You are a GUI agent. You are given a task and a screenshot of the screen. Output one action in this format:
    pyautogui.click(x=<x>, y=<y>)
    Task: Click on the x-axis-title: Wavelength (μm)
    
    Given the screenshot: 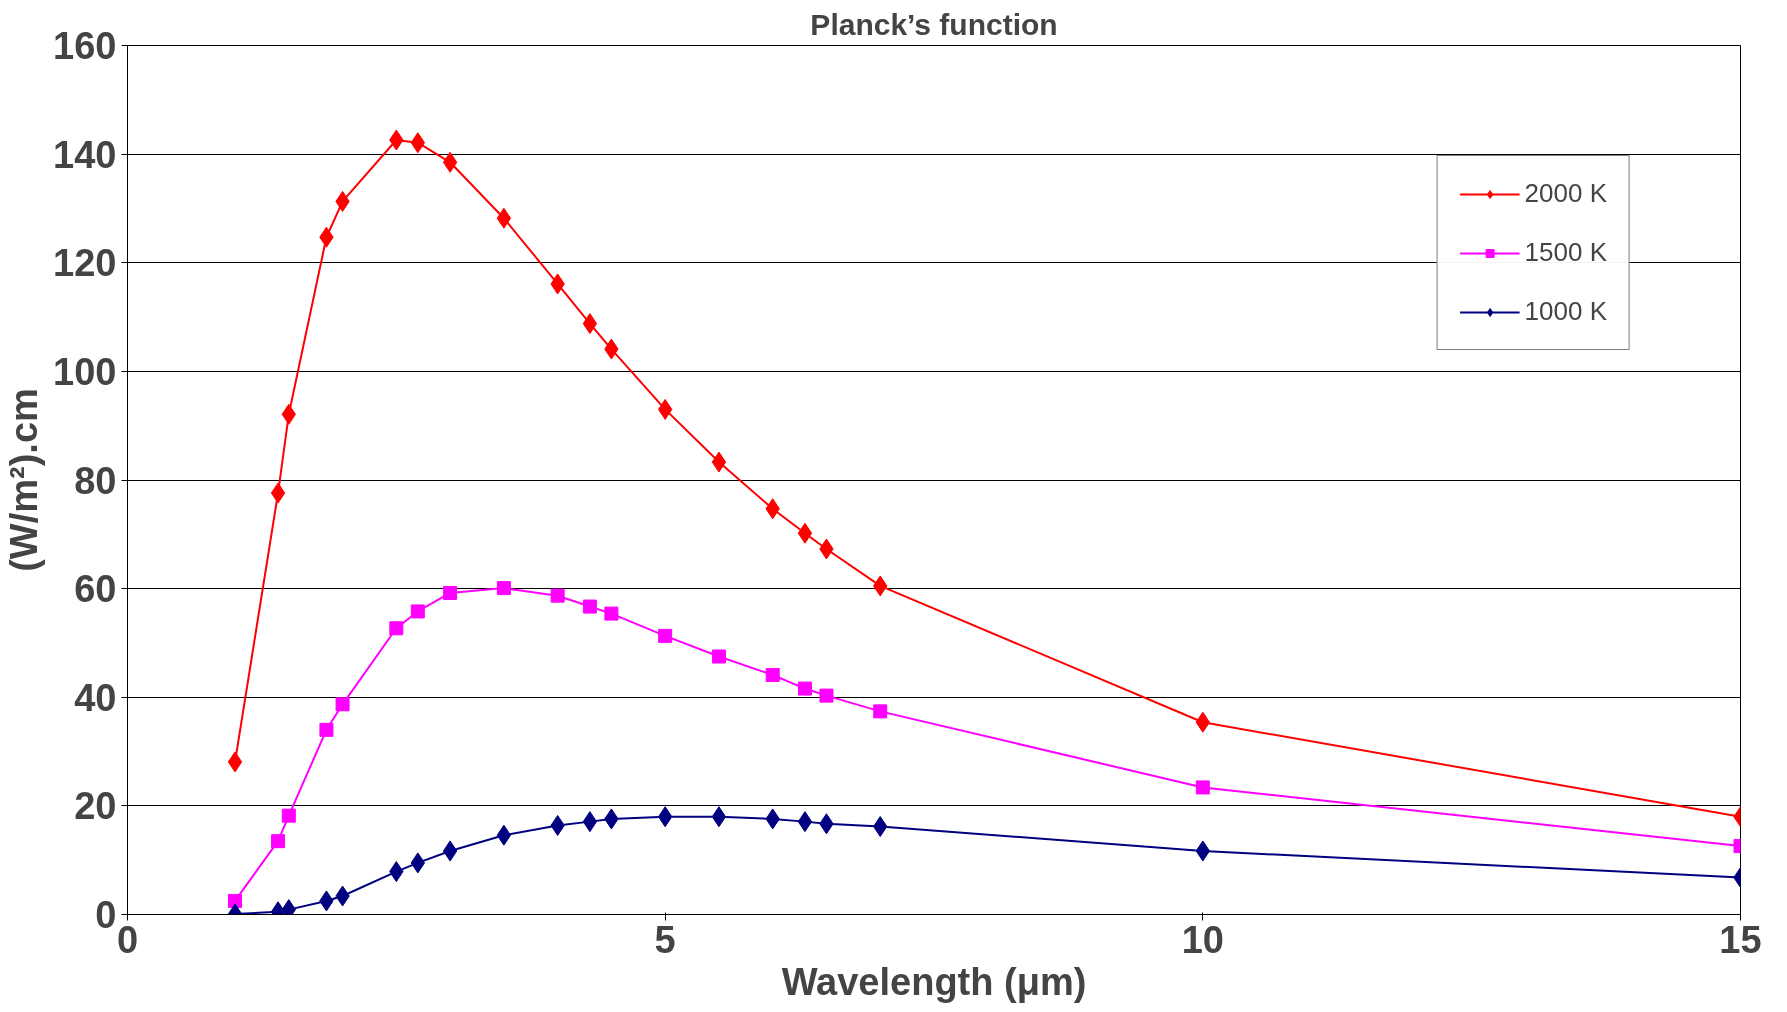 What is the action you would take?
    pyautogui.click(x=934, y=981)
    